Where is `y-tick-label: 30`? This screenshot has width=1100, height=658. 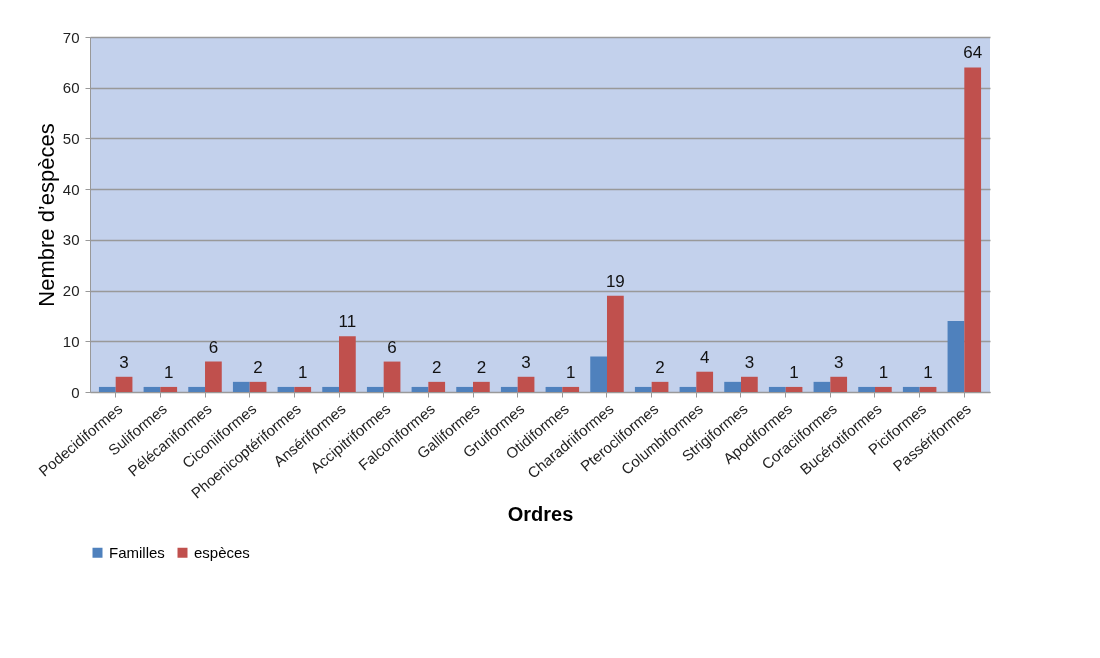 y-tick-label: 30 is located at coordinates (71, 240).